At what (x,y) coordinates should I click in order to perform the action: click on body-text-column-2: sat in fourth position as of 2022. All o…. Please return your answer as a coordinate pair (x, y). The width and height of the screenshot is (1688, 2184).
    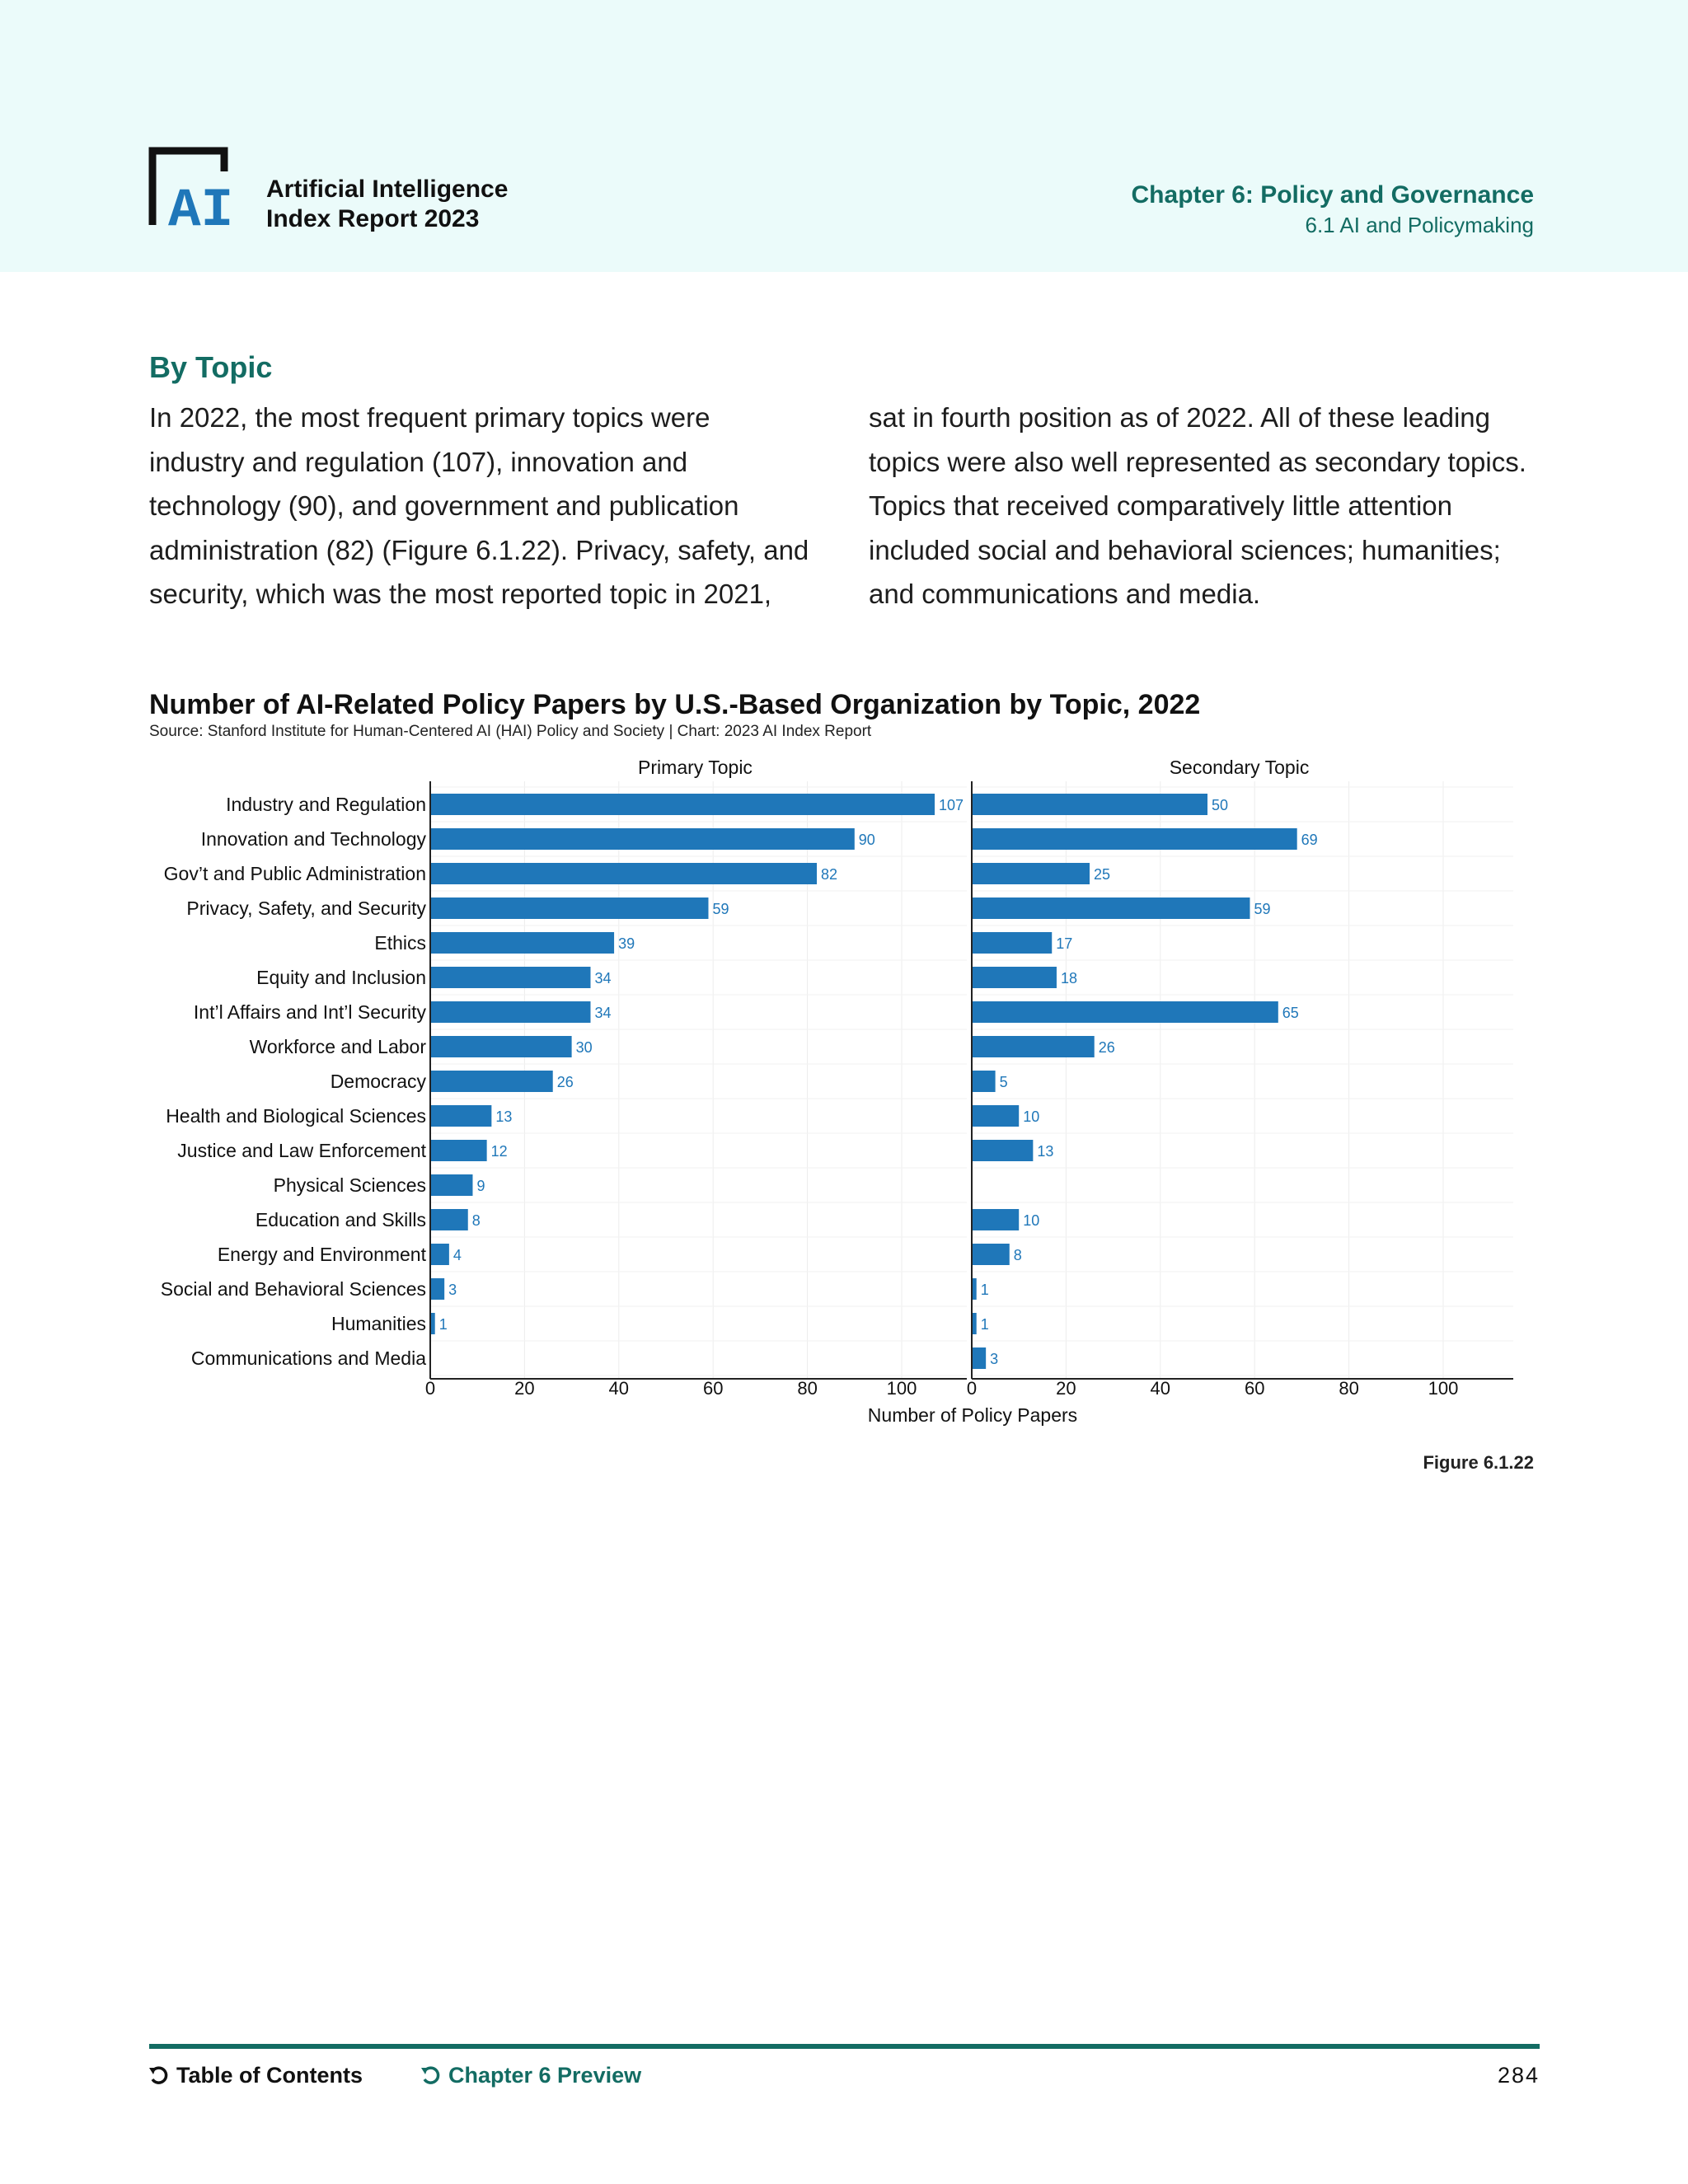
    Looking at the image, I should click on (1199, 506).